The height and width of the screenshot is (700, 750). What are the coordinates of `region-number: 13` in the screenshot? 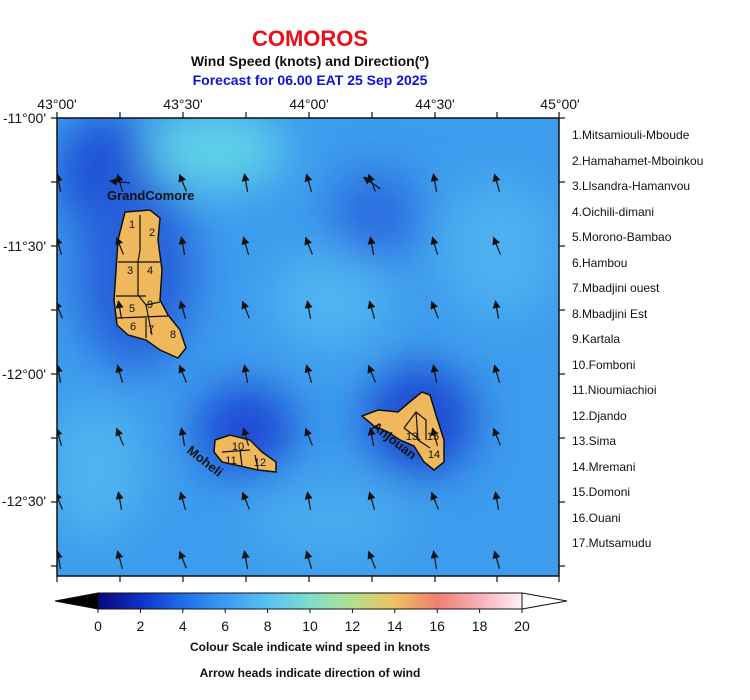 It's located at (412, 437).